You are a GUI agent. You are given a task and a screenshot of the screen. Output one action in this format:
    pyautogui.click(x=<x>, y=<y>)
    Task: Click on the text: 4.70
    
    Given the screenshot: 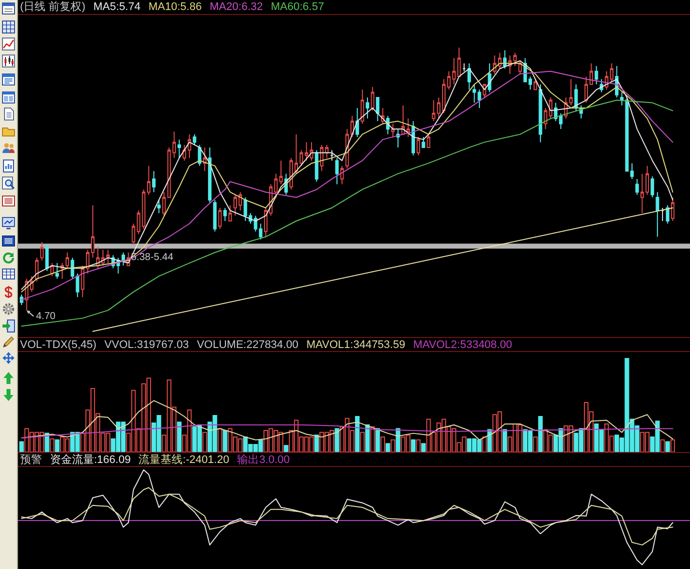 What is the action you would take?
    pyautogui.click(x=46, y=316)
    